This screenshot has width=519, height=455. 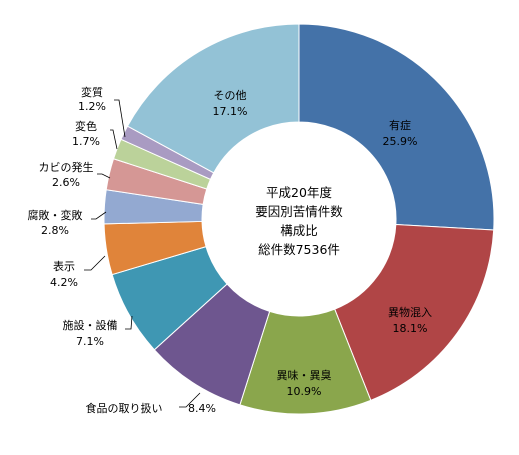 What do you see at coordinates (299, 230) in the screenshot?
I see `center-title-line3: 構成比` at bounding box center [299, 230].